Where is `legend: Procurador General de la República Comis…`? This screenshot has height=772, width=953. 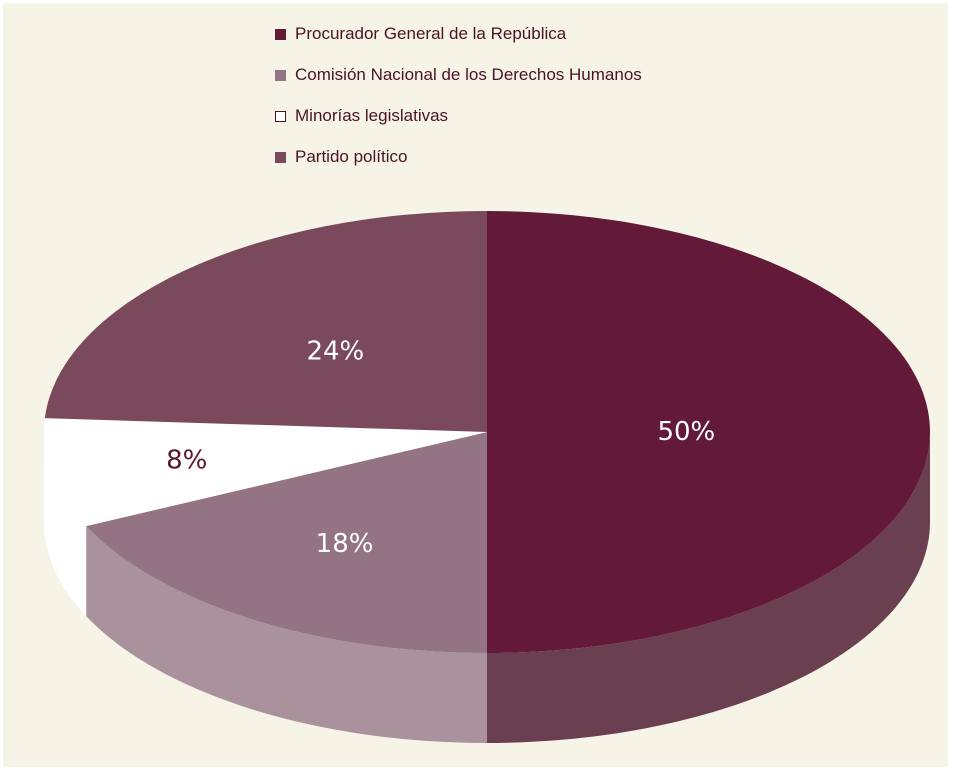 legend: Procurador General de la República Comis… is located at coordinates (575, 105).